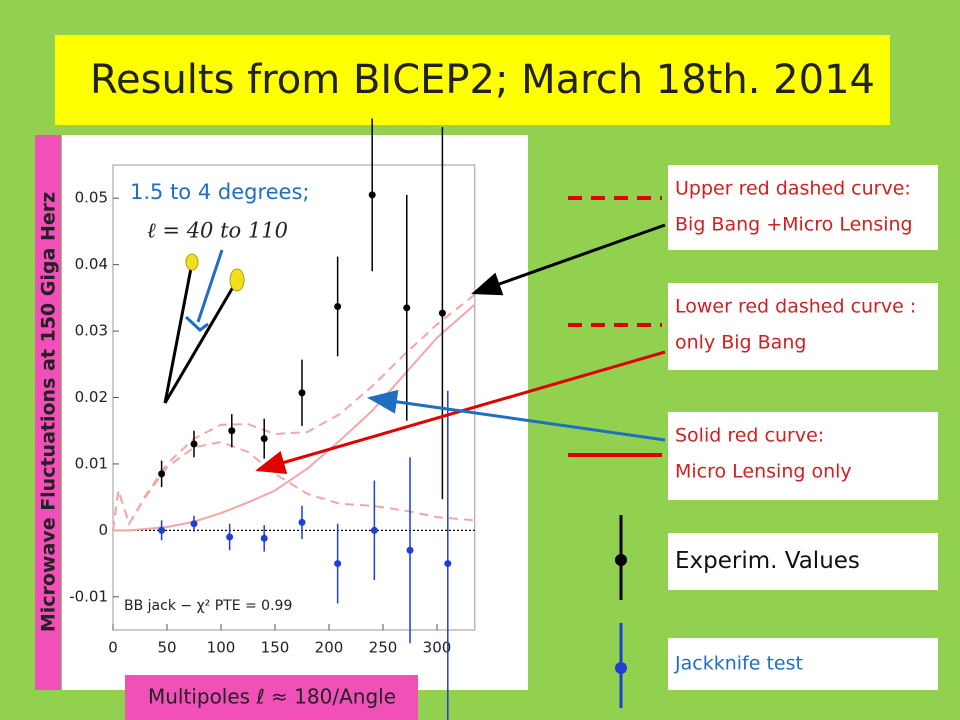 This screenshot has width=960, height=720. I want to click on y-tick-label: 0.01, so click(91, 463).